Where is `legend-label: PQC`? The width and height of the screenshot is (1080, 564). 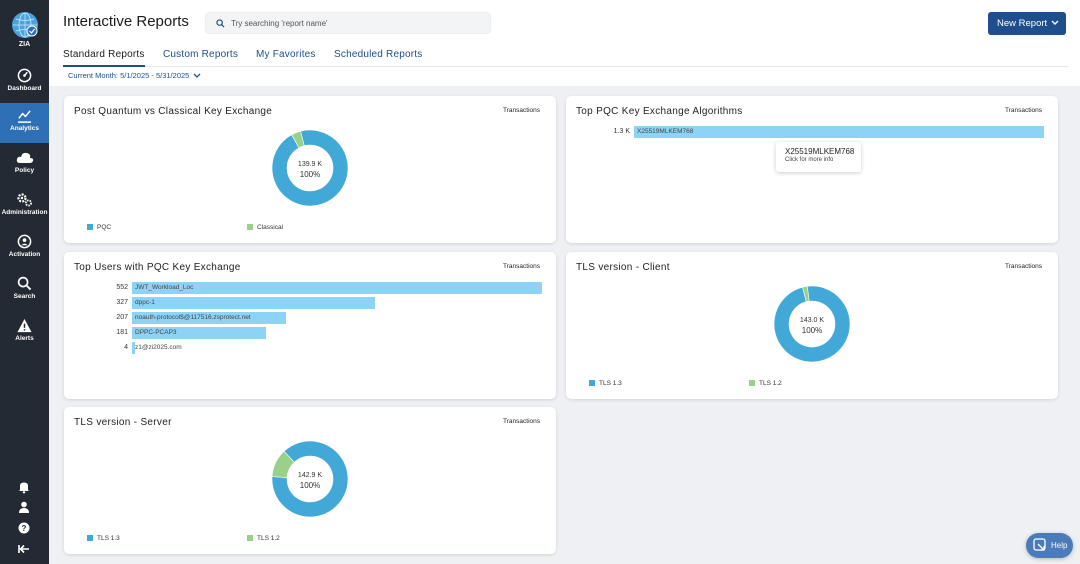 legend-label: PQC is located at coordinates (104, 227).